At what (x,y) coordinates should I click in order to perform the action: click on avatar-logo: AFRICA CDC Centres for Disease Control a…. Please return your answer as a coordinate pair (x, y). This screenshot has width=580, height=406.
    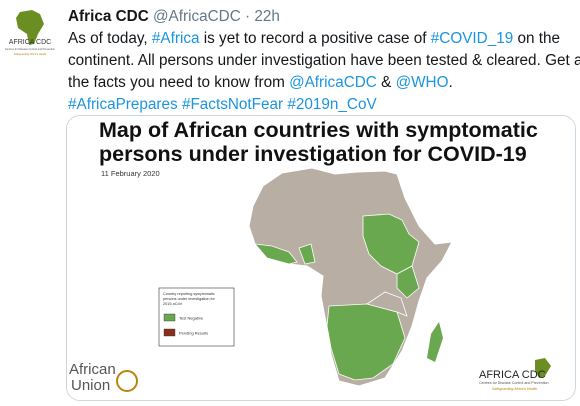
    Looking at the image, I should click on (30, 33).